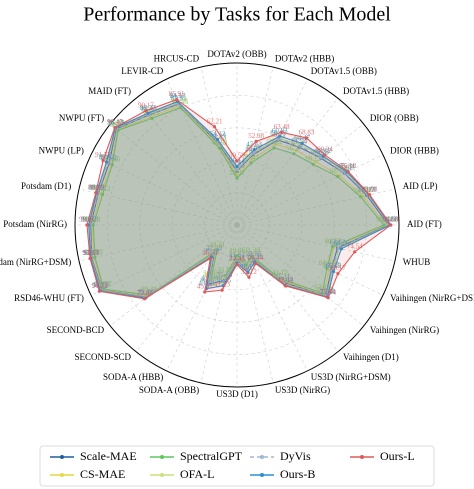  I want to click on value-label: 81.74, so click(180, 100).